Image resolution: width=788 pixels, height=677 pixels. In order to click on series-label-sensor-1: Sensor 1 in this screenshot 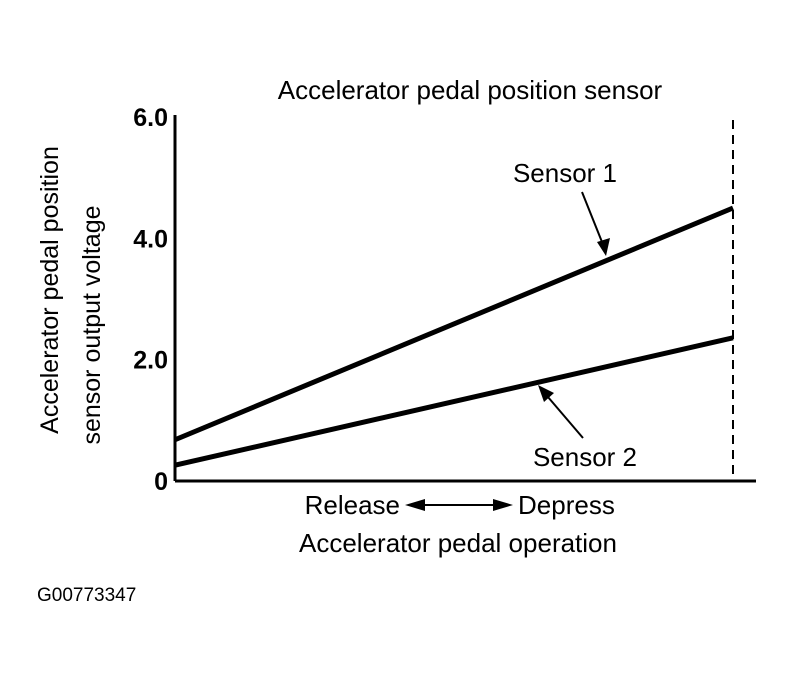, I will do `click(565, 173)`.